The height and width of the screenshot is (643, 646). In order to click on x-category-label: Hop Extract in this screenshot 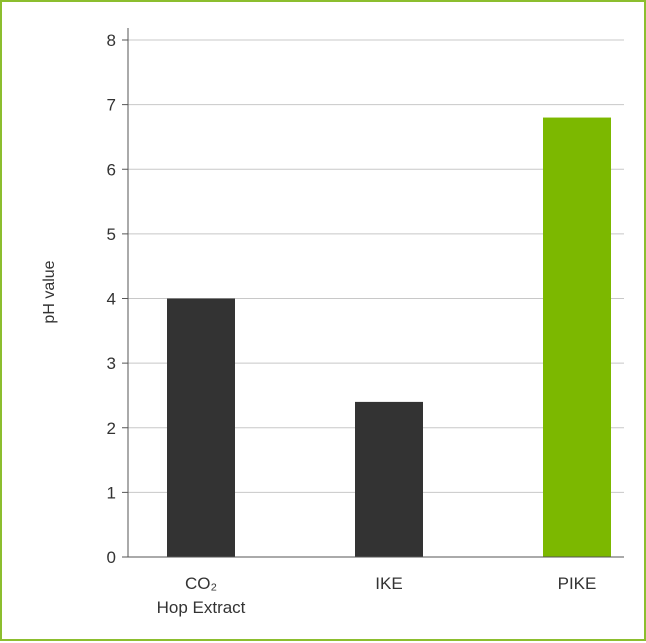, I will do `click(201, 607)`.